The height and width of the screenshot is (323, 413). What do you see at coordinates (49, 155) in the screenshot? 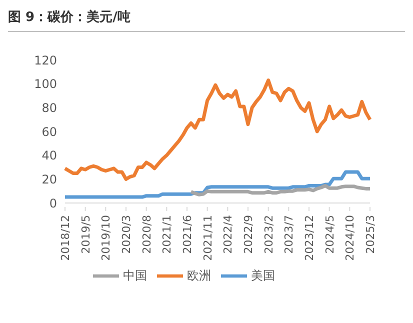
I see `y-tick-label: 40` at bounding box center [49, 155].